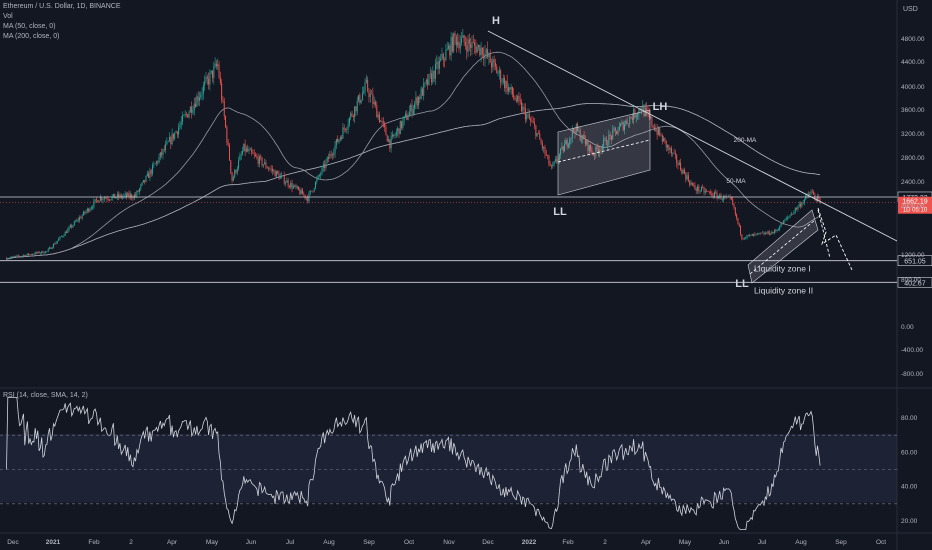 The width and height of the screenshot is (932, 550). I want to click on price-tick-label: 2400.00, so click(913, 182).